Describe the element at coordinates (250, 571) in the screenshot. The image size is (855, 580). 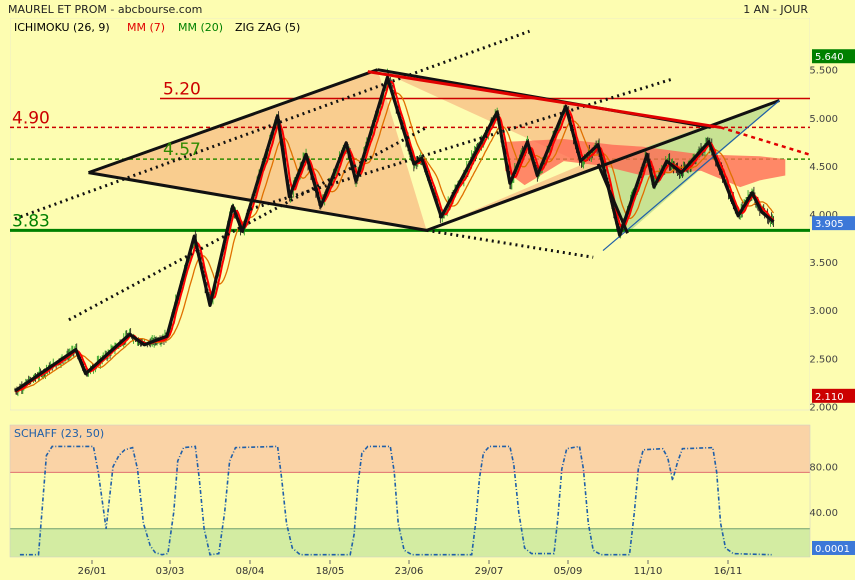
I see `x-tick-label: 08/04` at that location.